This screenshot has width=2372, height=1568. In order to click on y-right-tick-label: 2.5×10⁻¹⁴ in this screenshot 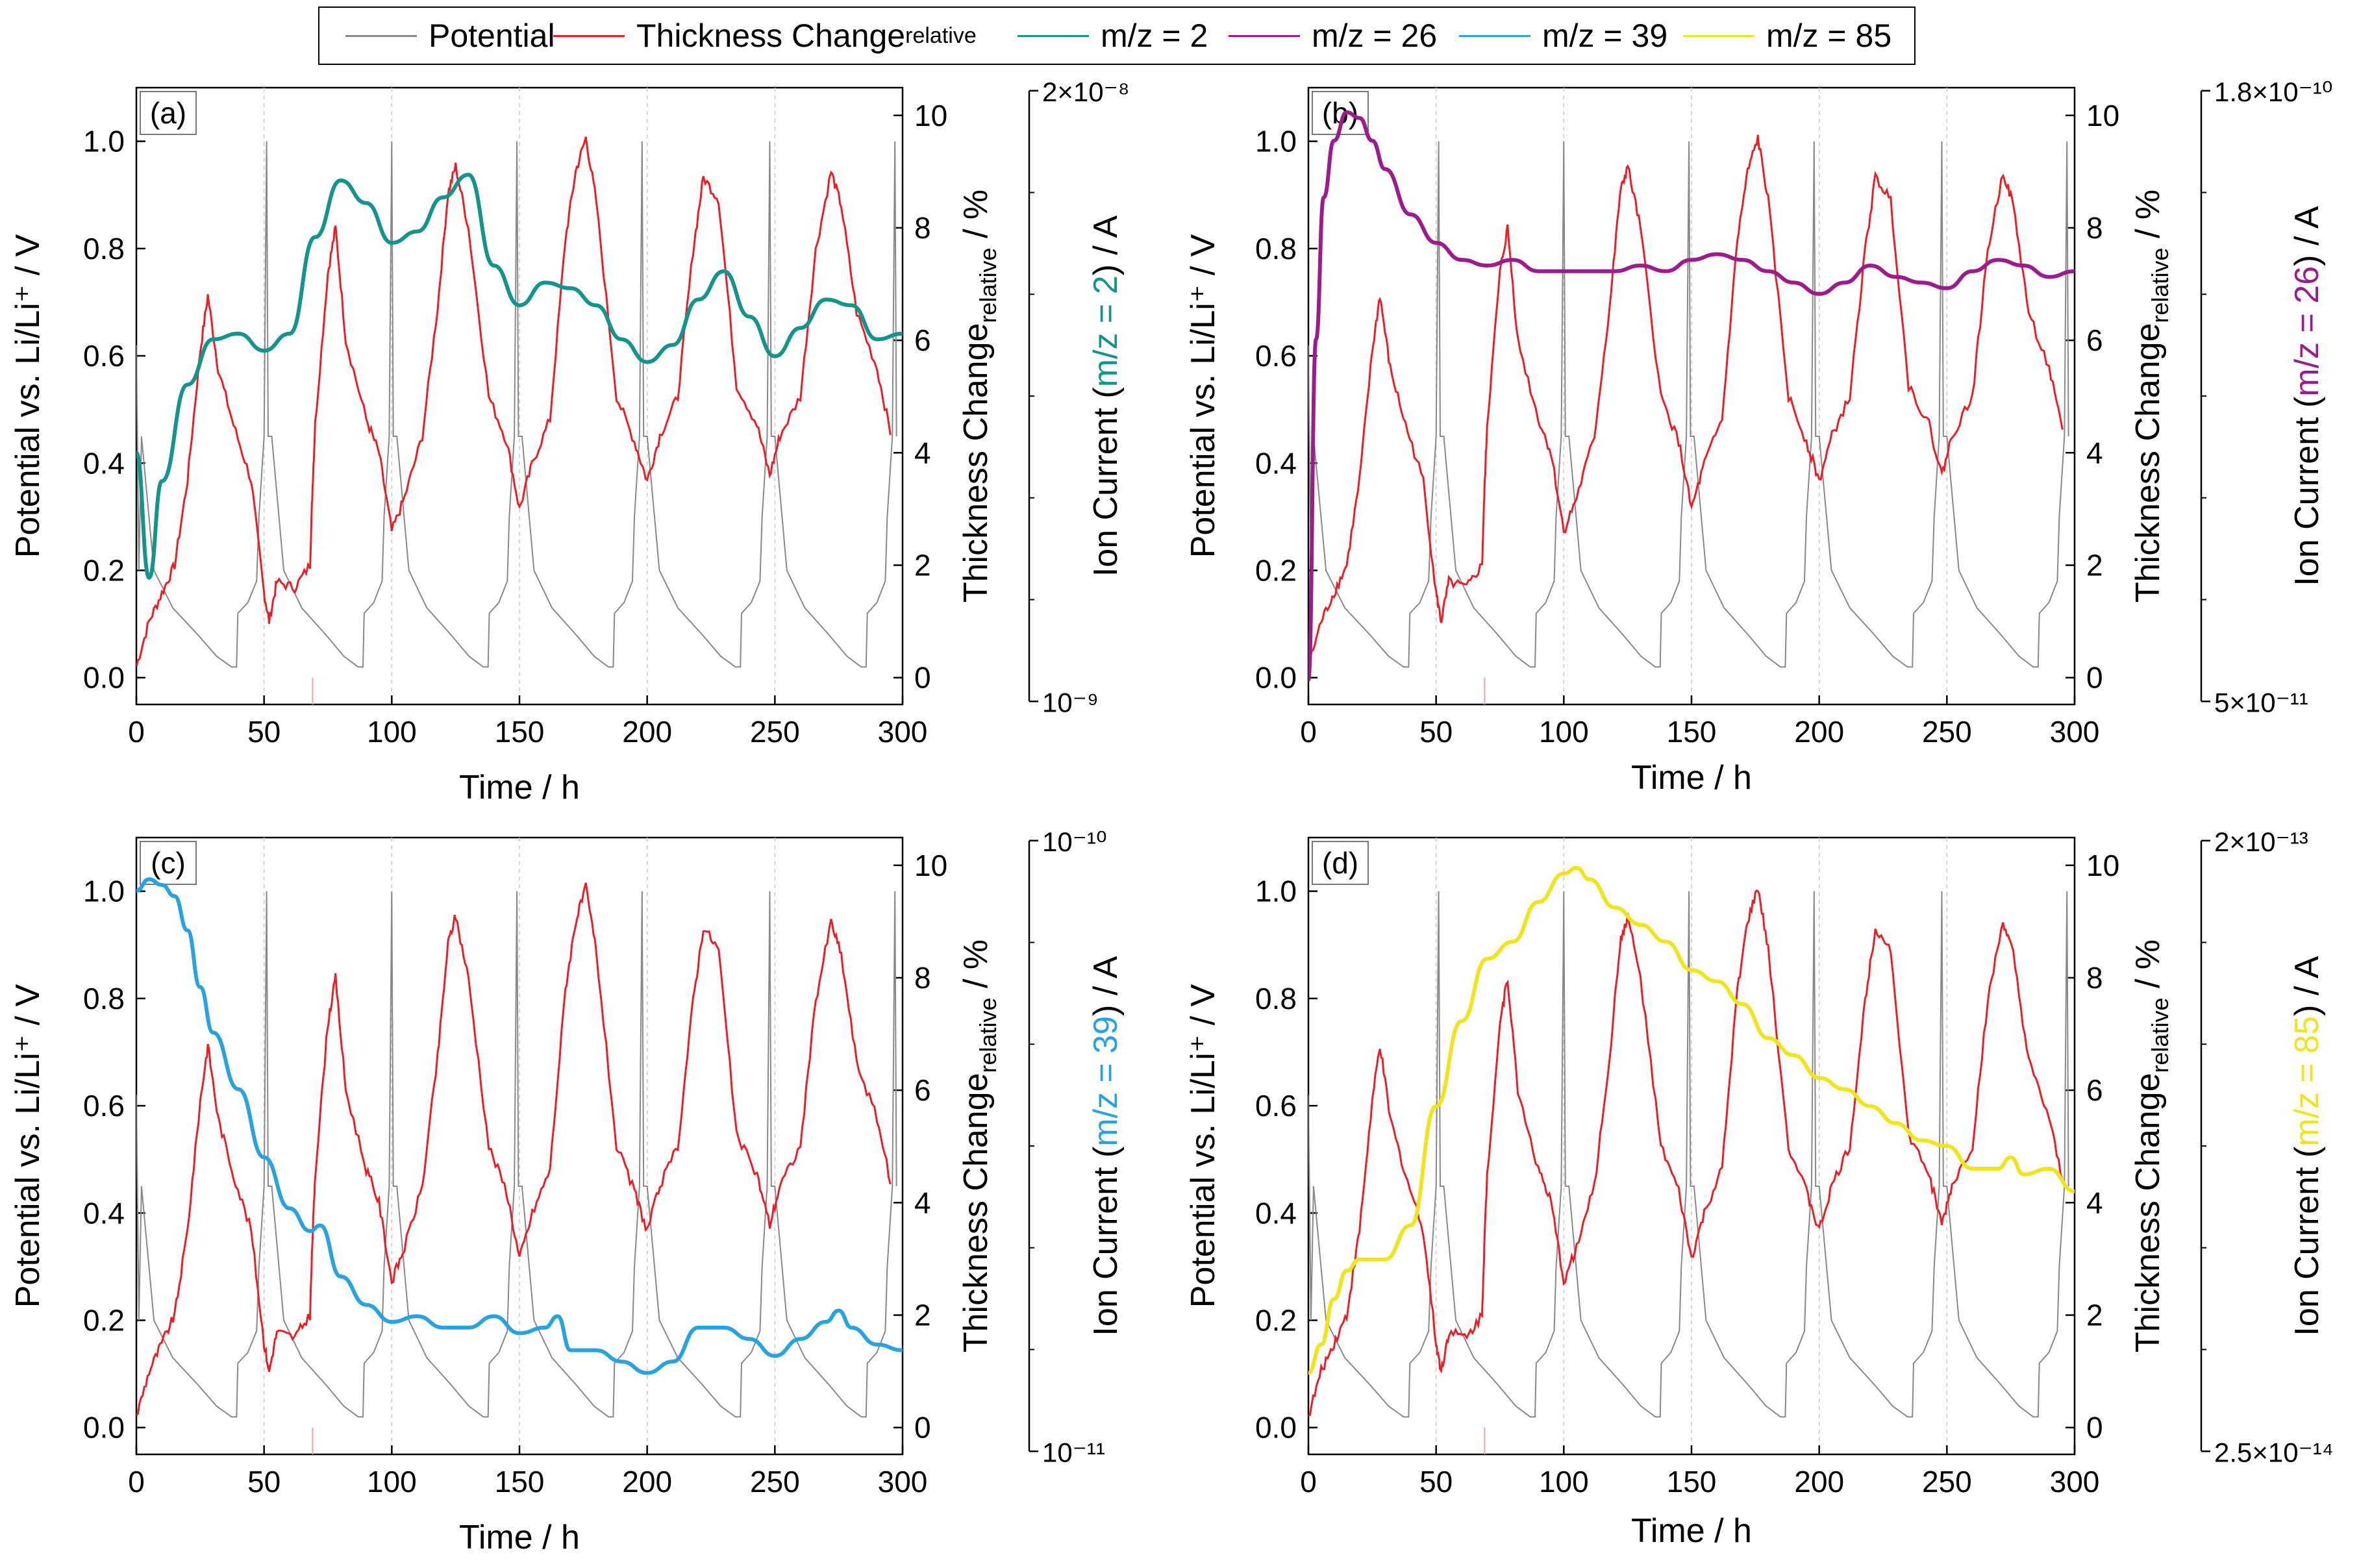, I will do `click(2274, 1452)`.